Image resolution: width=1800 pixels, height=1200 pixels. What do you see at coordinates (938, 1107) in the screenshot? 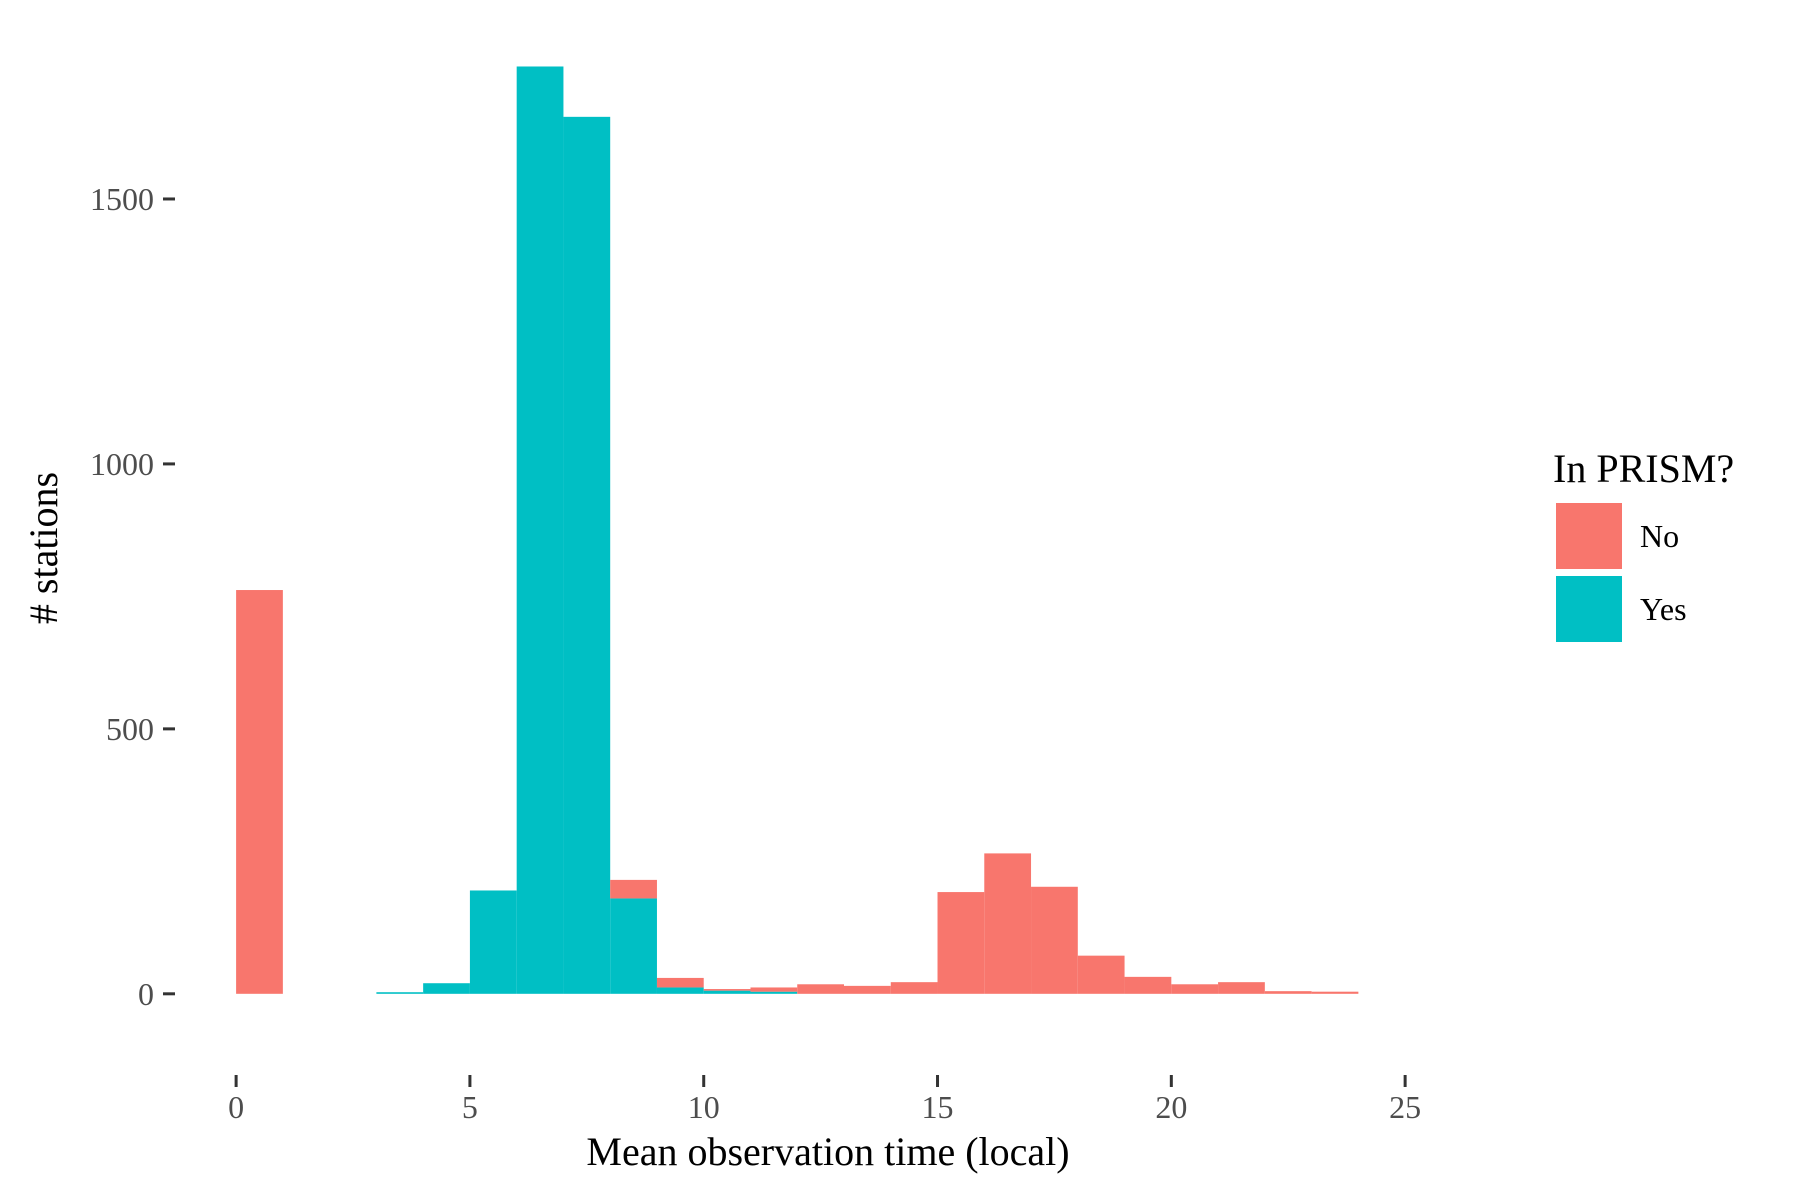
I see `x-tick-label-15: 15` at bounding box center [938, 1107].